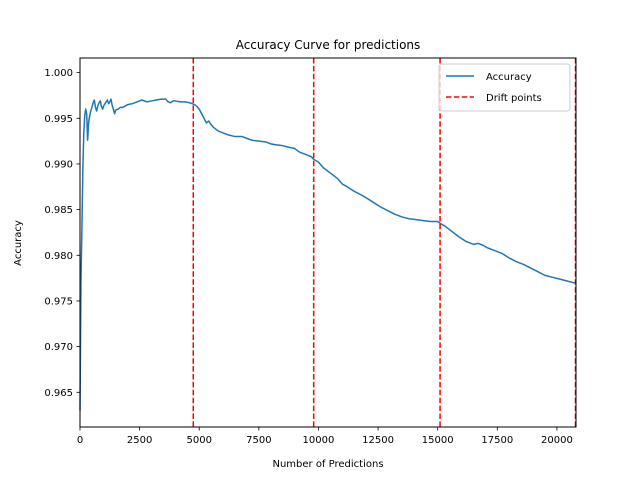  Describe the element at coordinates (328, 45) in the screenshot. I see `chart-title: Accuracy Curve for predictions` at that location.